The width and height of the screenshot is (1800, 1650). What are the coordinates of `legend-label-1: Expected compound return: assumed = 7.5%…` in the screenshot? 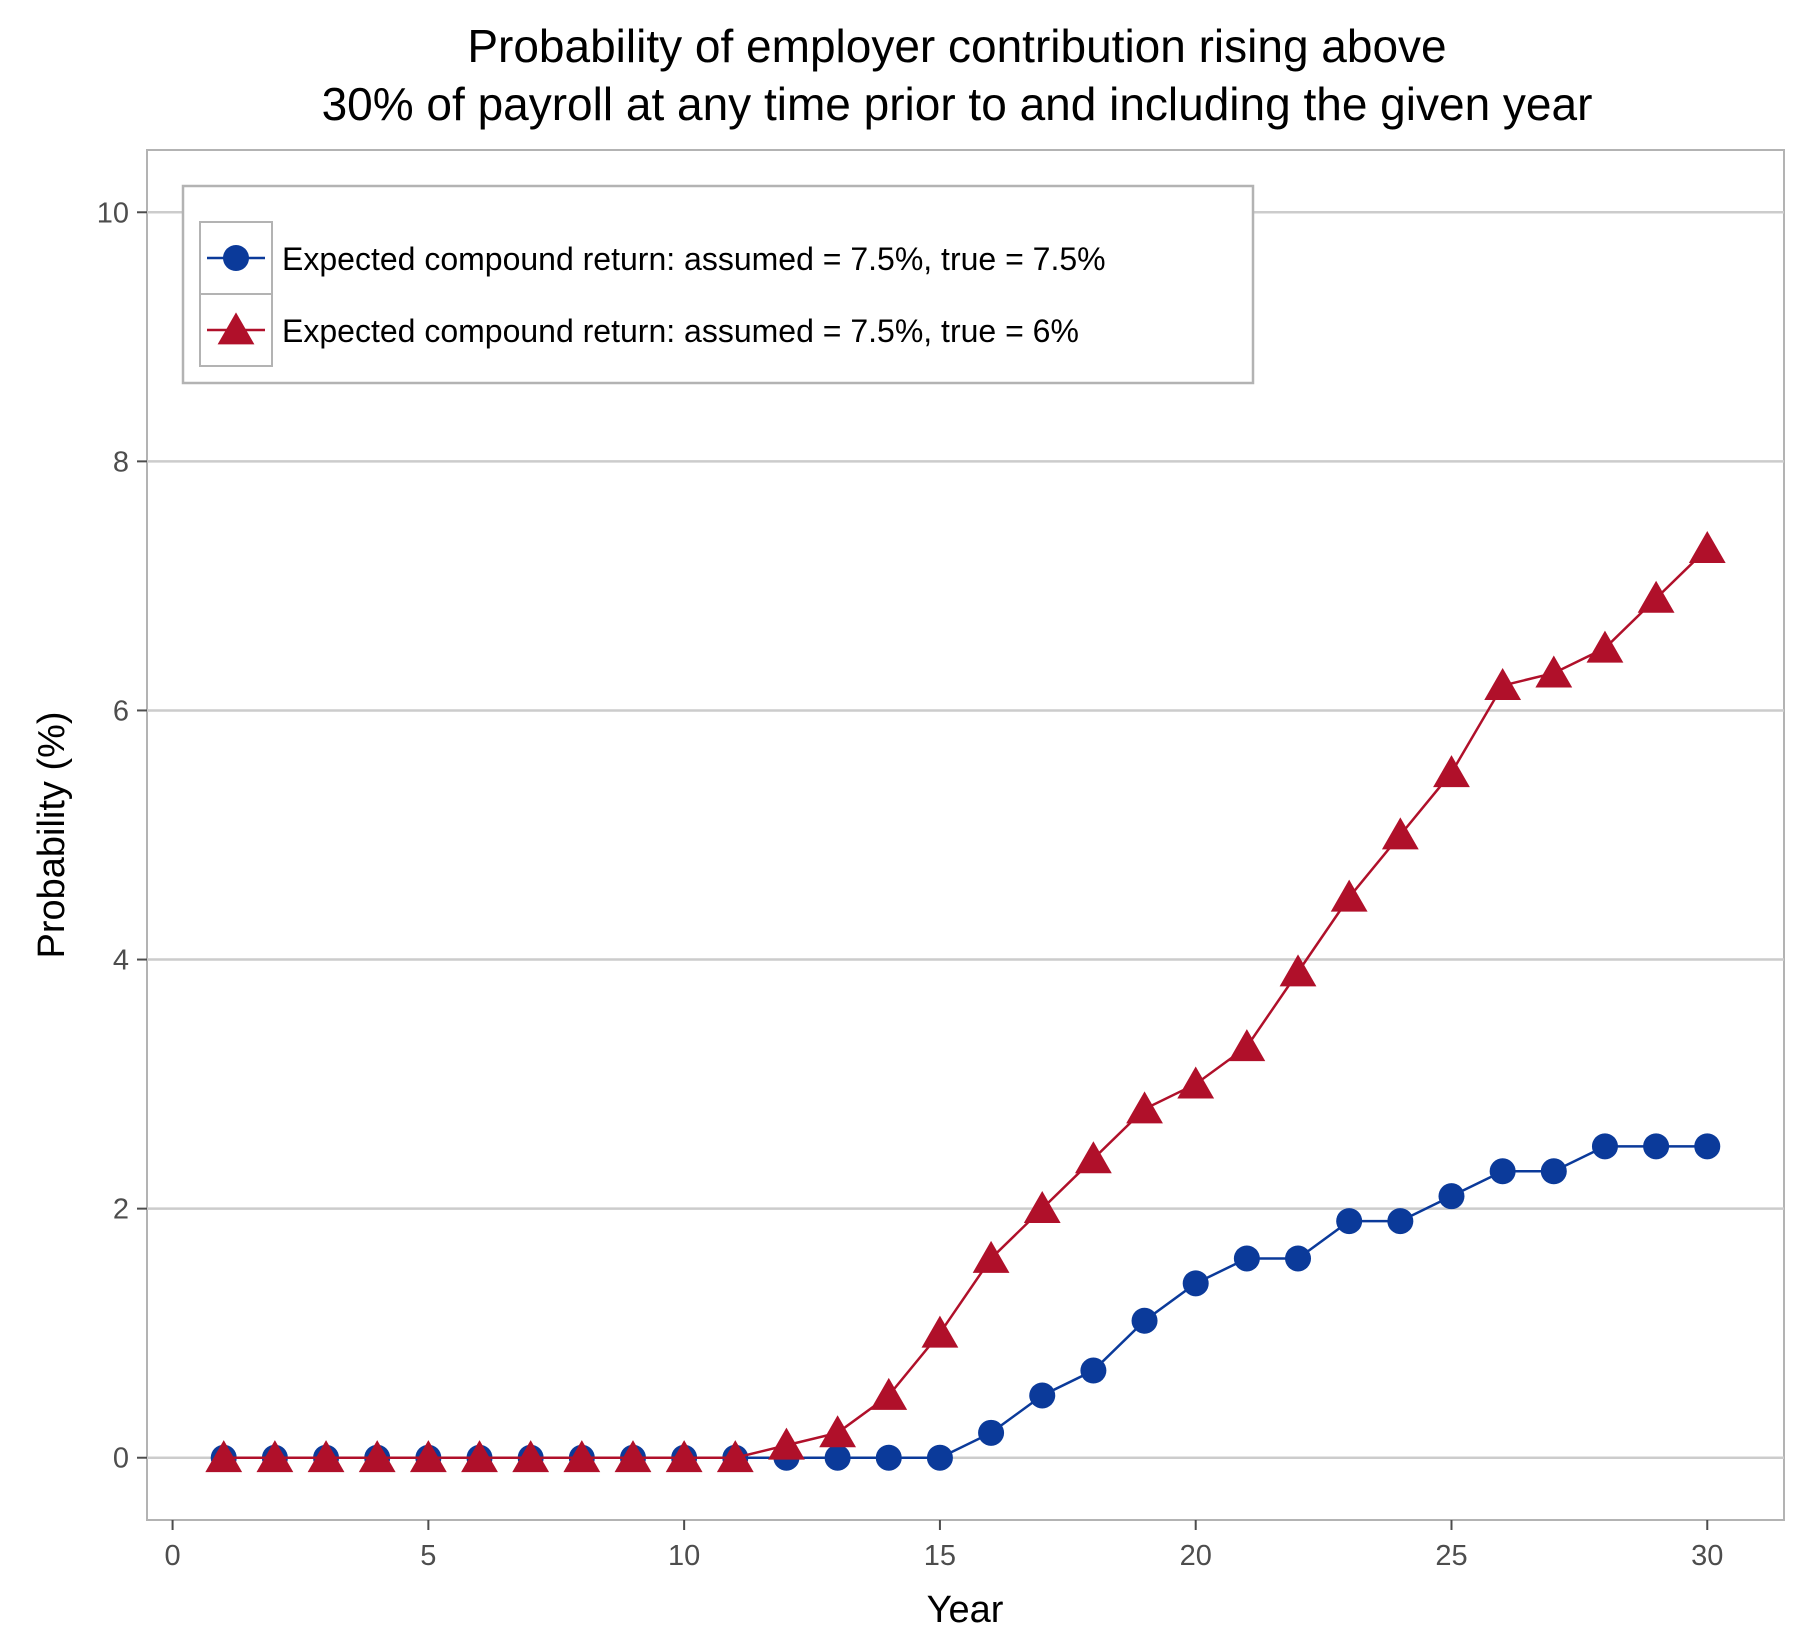 It's located at (694, 259).